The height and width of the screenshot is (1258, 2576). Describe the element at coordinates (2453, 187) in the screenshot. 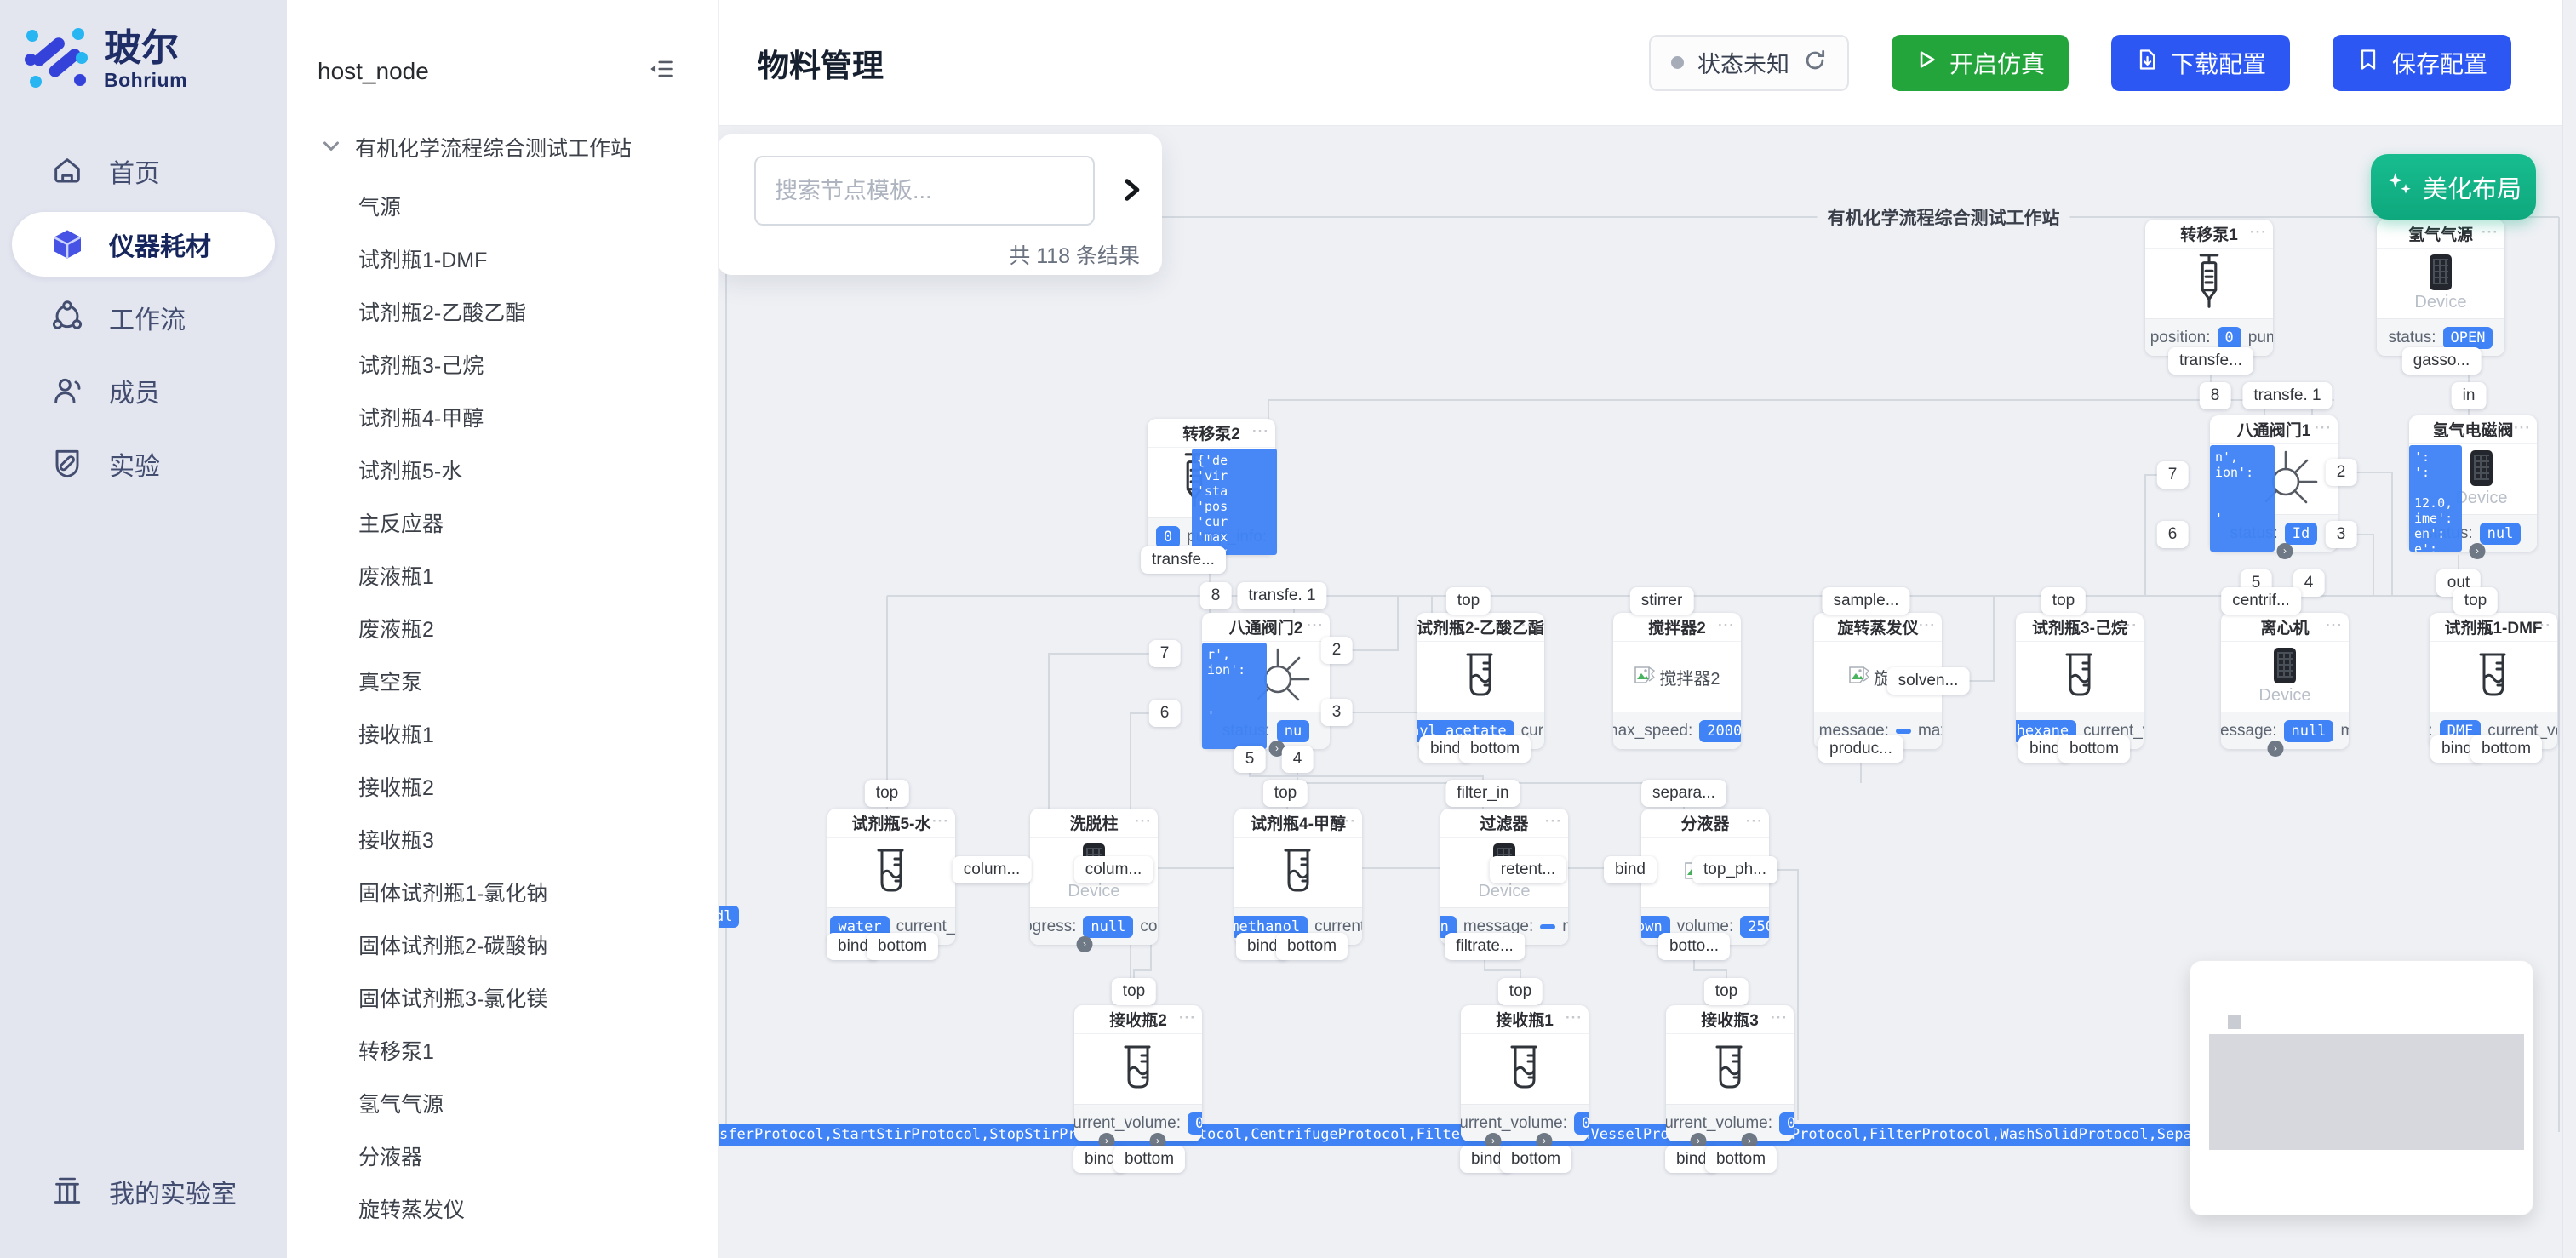

I see `beautify-layout-button: 美化布局` at that location.